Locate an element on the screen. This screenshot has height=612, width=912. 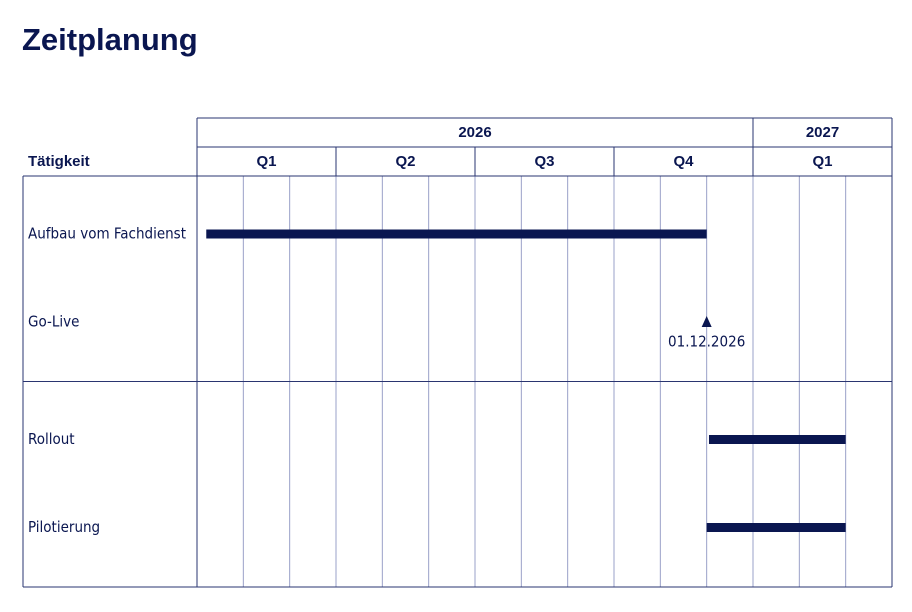
chart-title: Zeitplanung is located at coordinates (110, 39).